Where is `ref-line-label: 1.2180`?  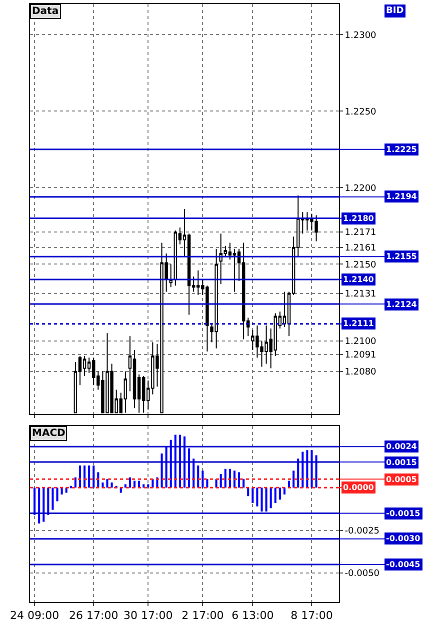
ref-line-label: 1.2180 is located at coordinates (358, 218).